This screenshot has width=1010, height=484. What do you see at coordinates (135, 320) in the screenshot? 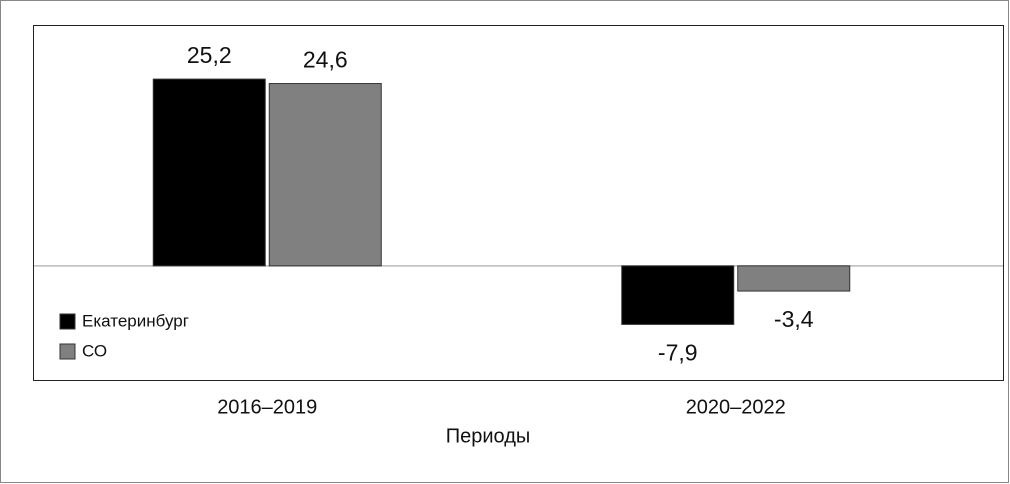
I see `legend-label: Екатеринбург` at bounding box center [135, 320].